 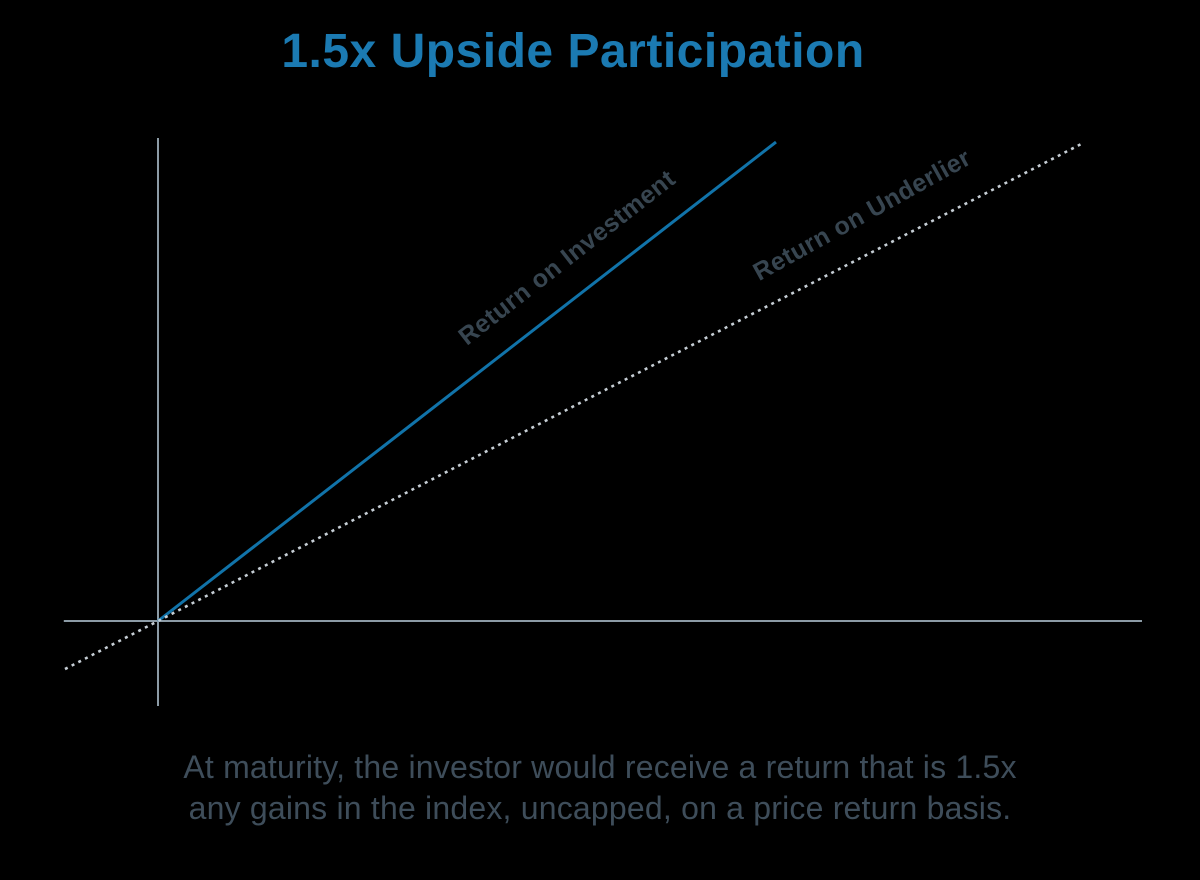 What do you see at coordinates (567, 257) in the screenshot?
I see `roi-line-label: Return on Investment` at bounding box center [567, 257].